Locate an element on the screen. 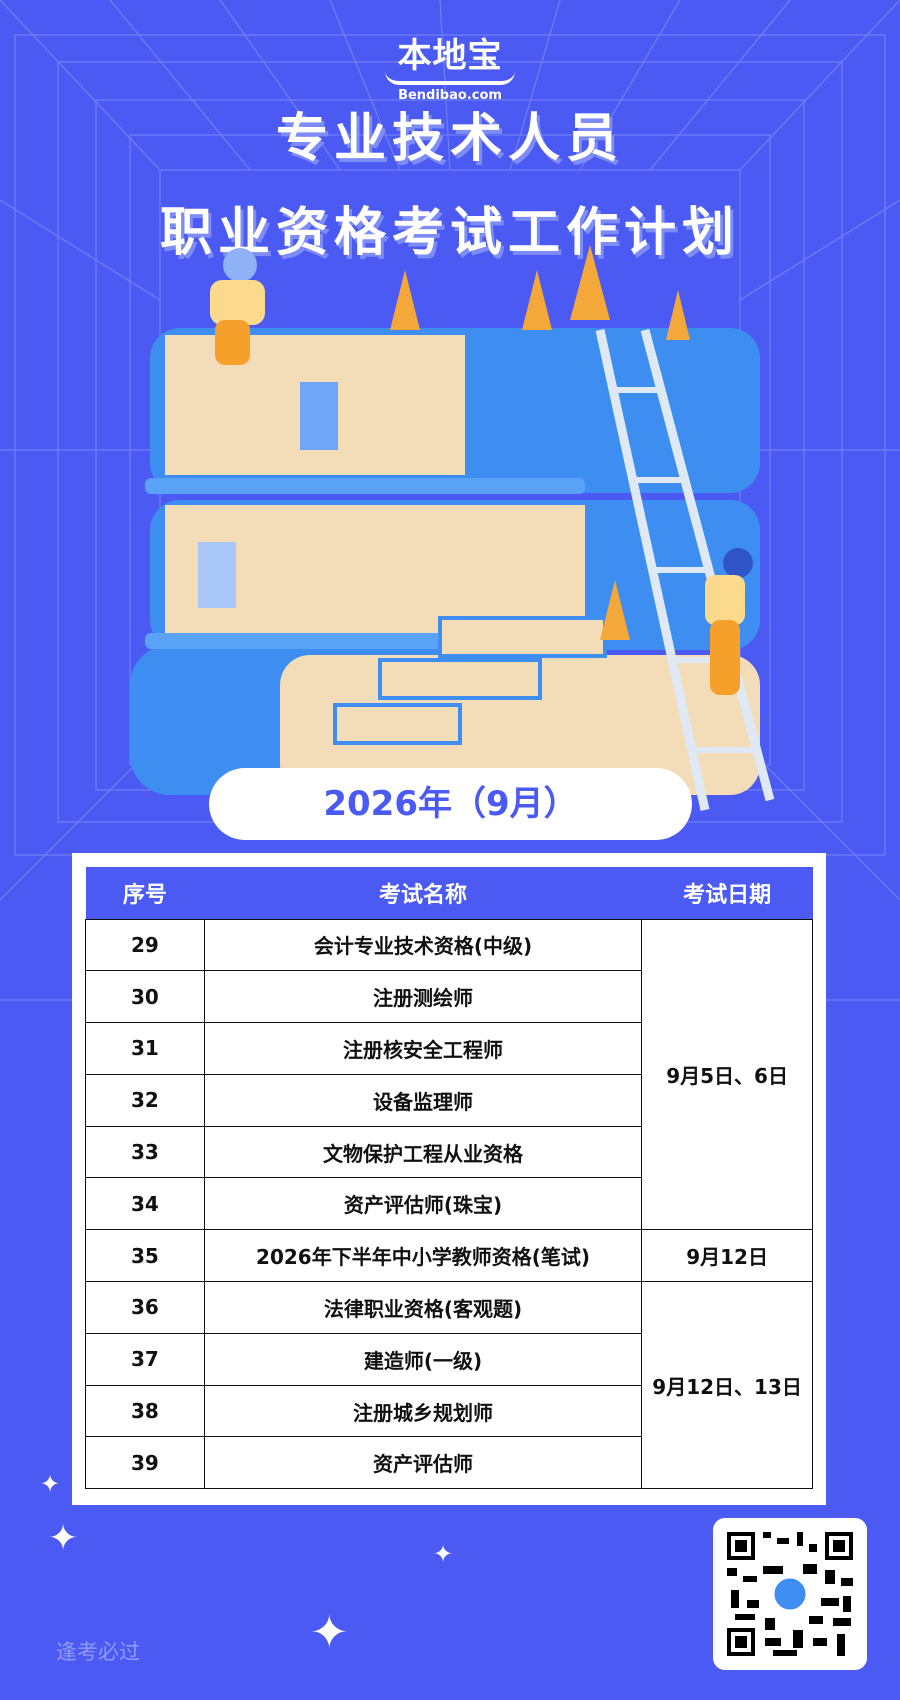 The image size is (900, 1700). table-row: 29 会计专业技术资格(中级) 9月5日、6日 is located at coordinates (449, 1074).